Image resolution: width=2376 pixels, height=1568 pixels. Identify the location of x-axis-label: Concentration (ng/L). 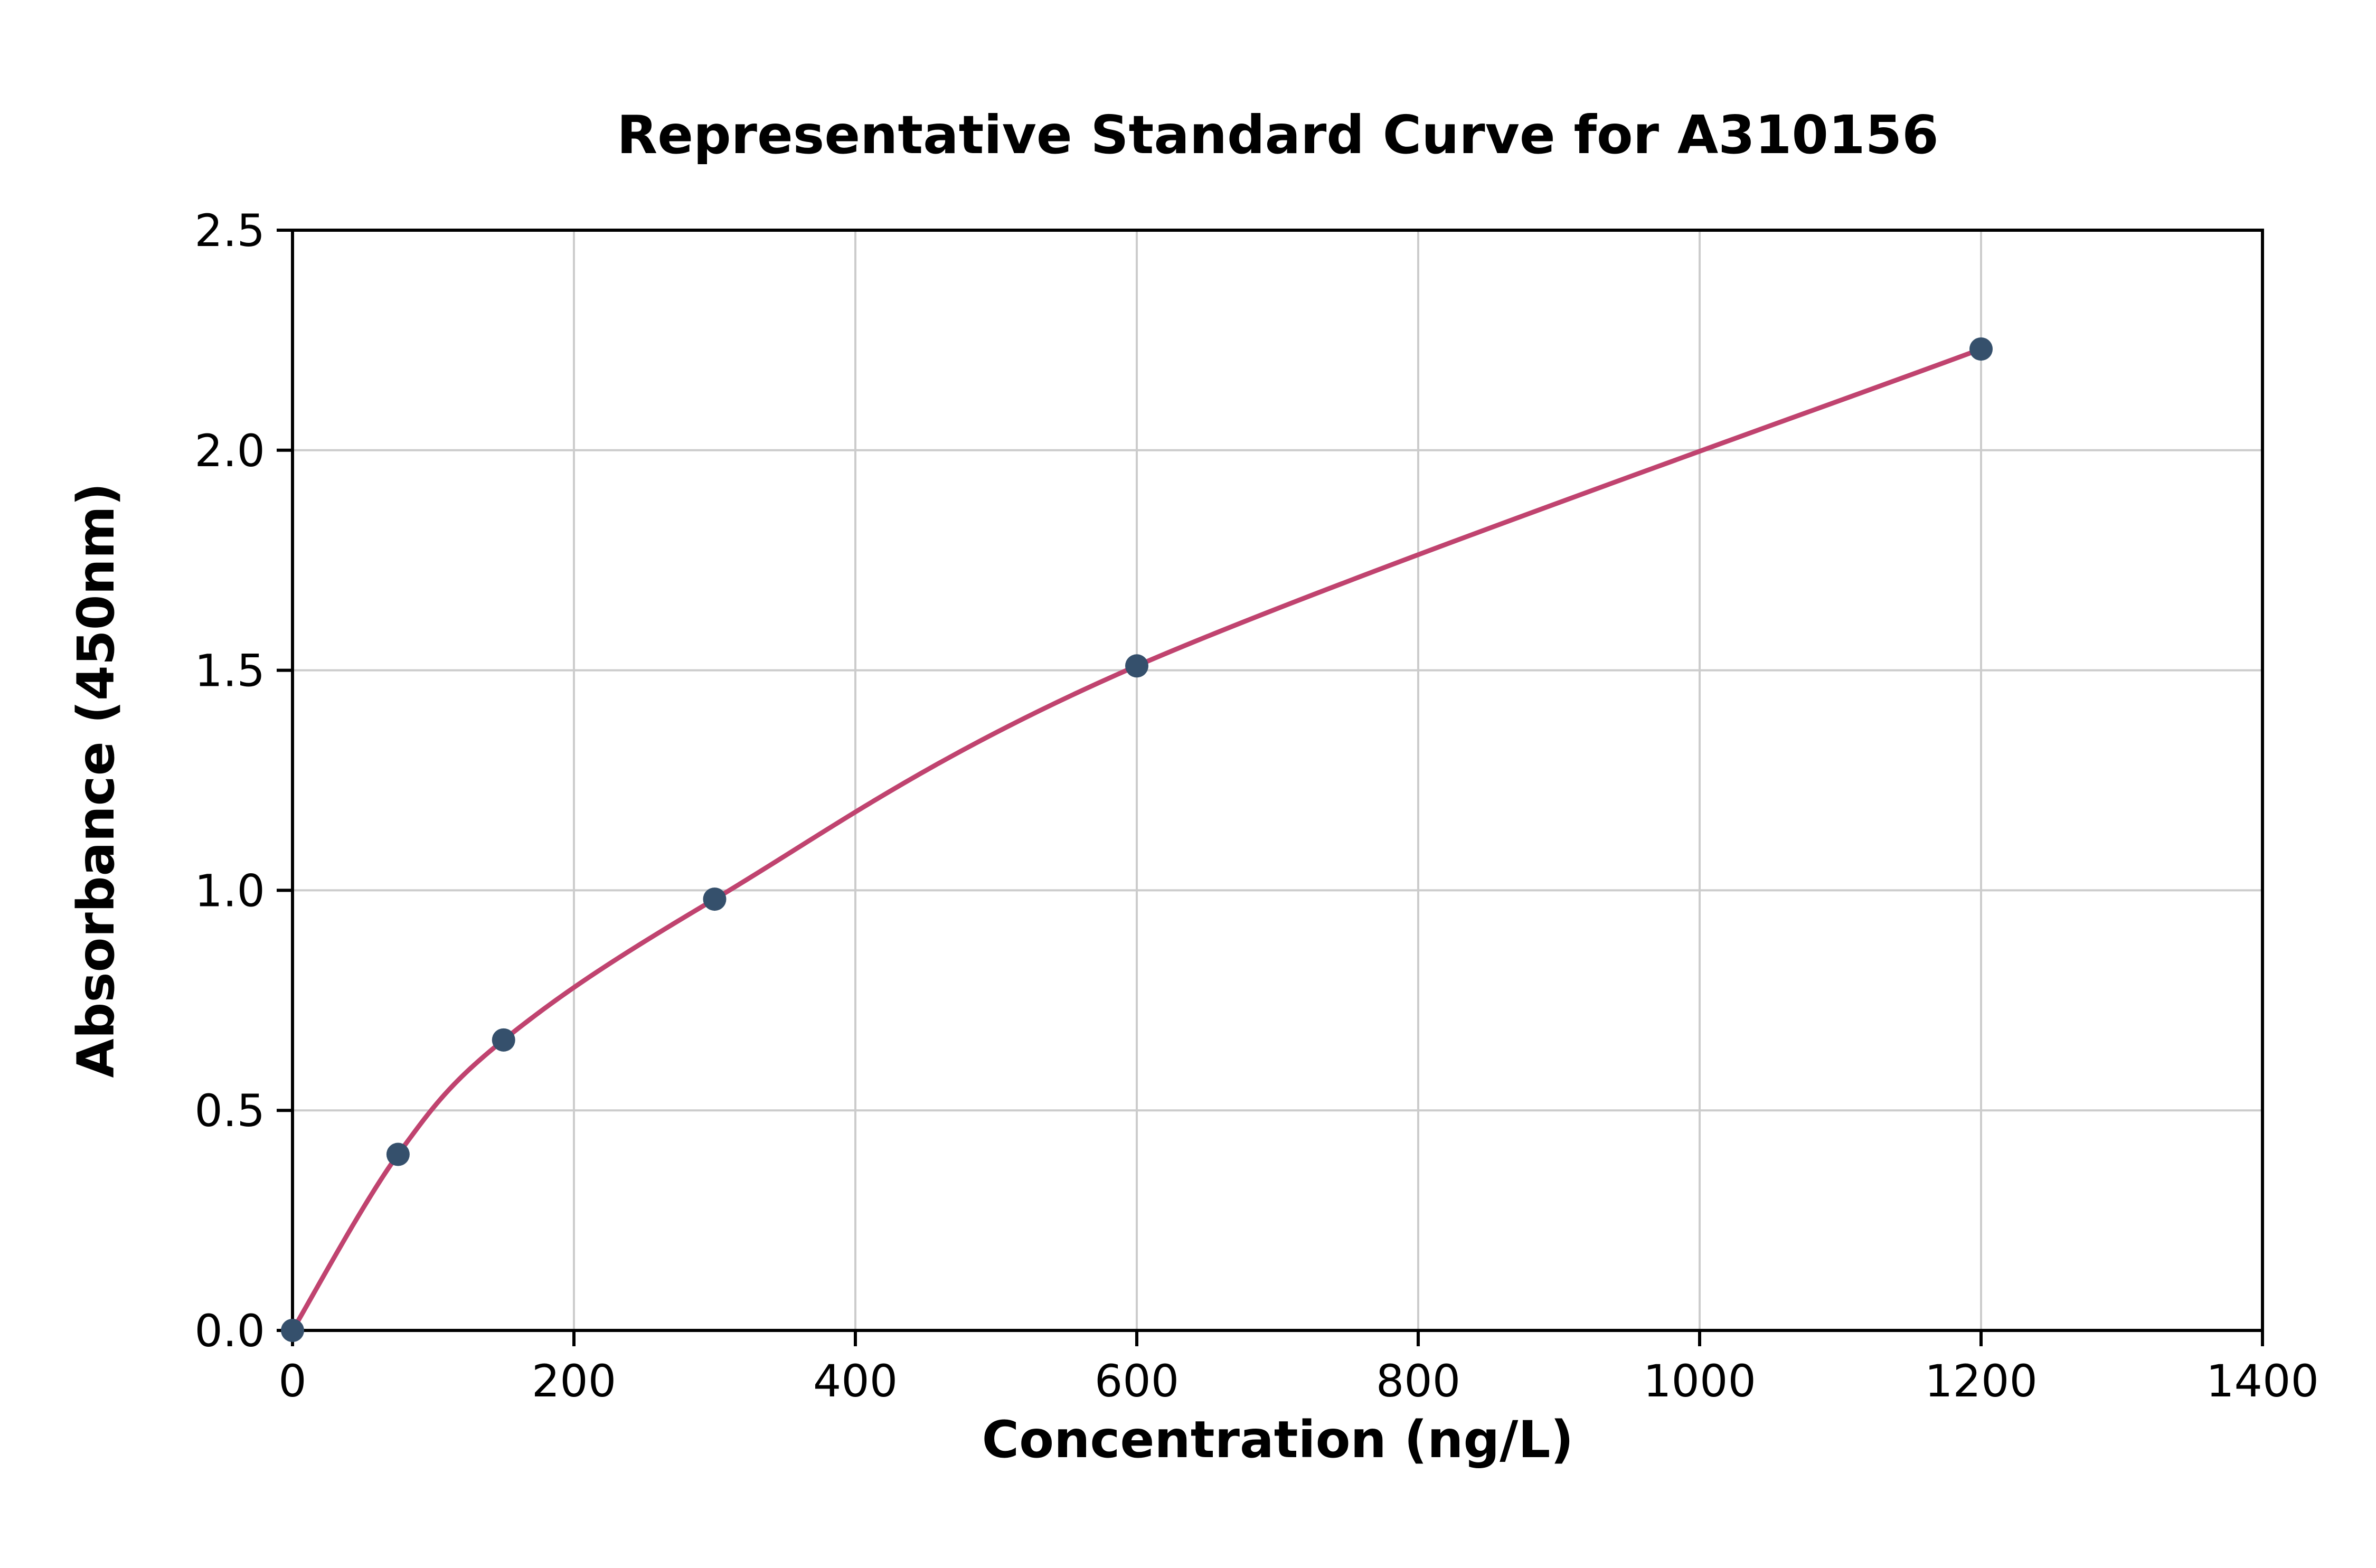
(1278, 1439).